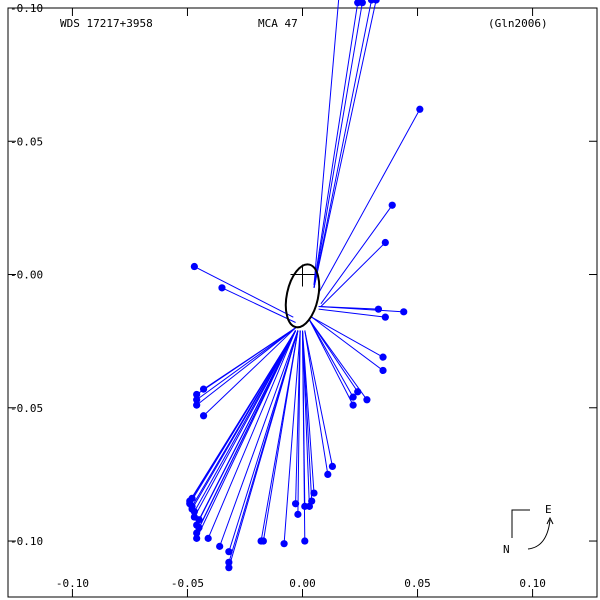  What do you see at coordinates (302, 583) in the screenshot?
I see `x-tick-label: 0.00` at bounding box center [302, 583].